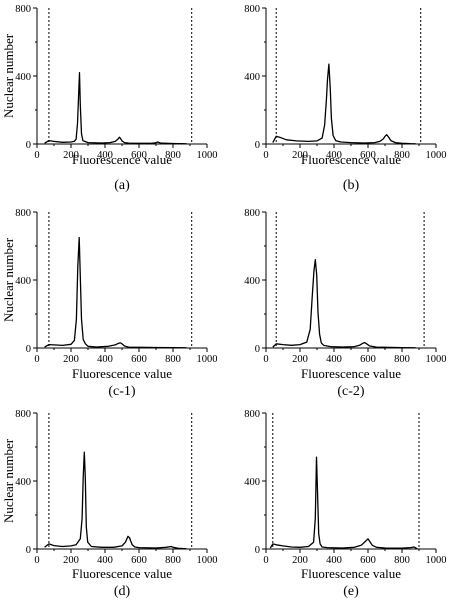 This screenshot has height=604, width=456. Describe the element at coordinates (122, 591) in the screenshot. I see `panel-caption: (d)` at that location.